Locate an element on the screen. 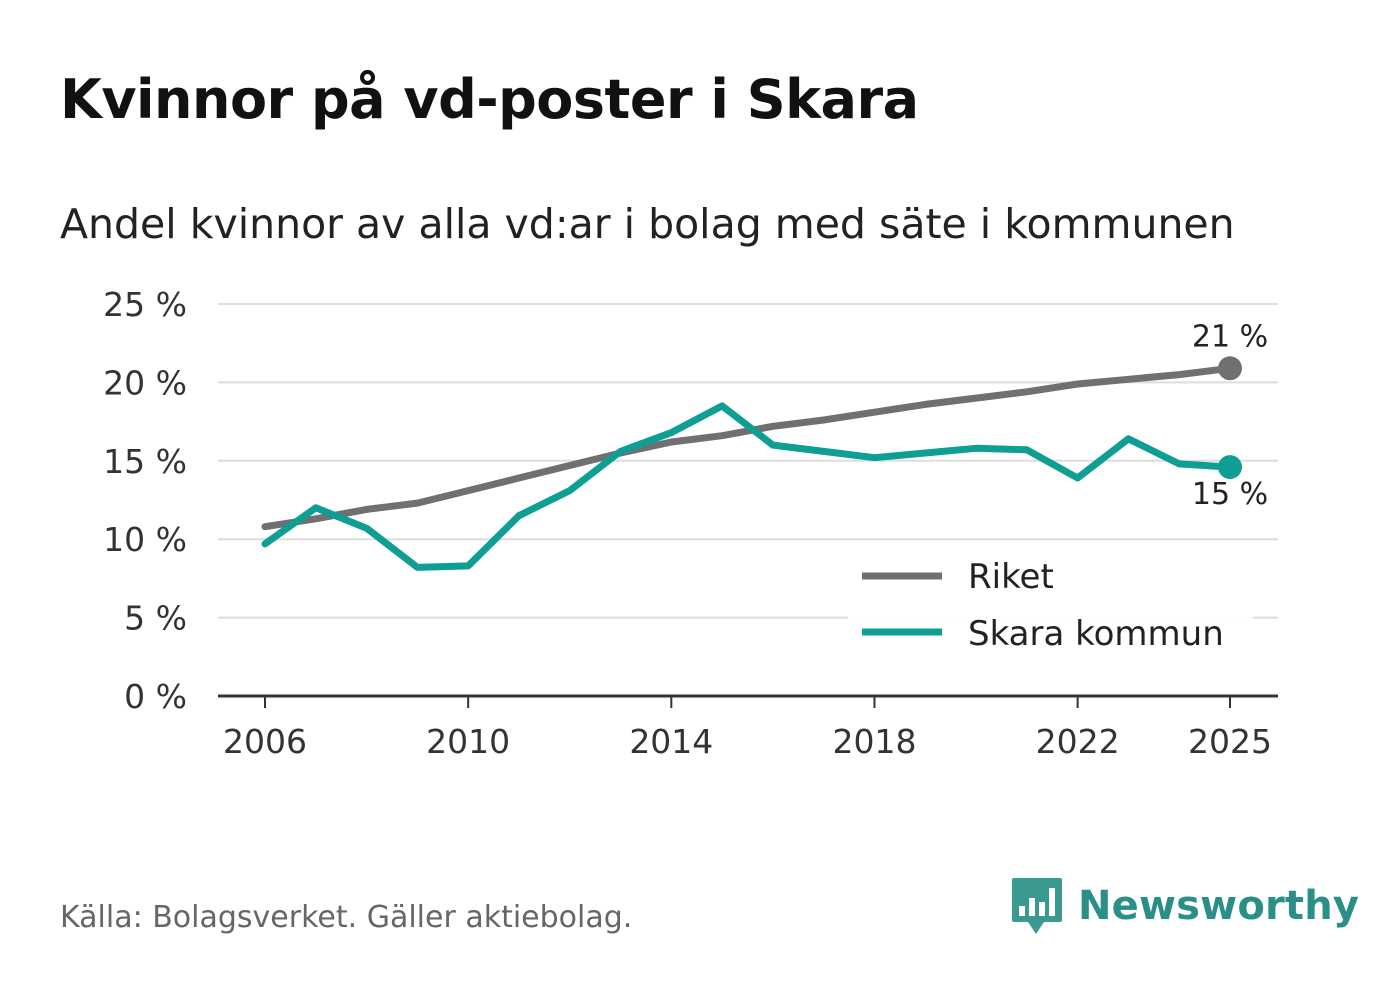  y-tick-label: 10 % is located at coordinates (145, 539).